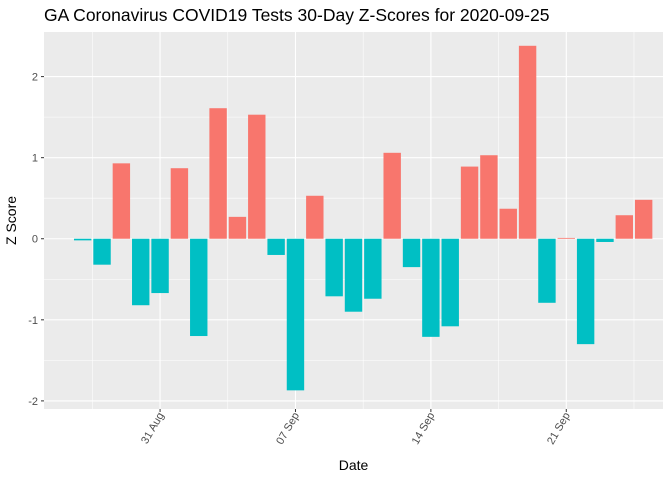 Image resolution: width=672 pixels, height=480 pixels. Describe the element at coordinates (354, 465) in the screenshot. I see `x-axis-title: Date` at that location.